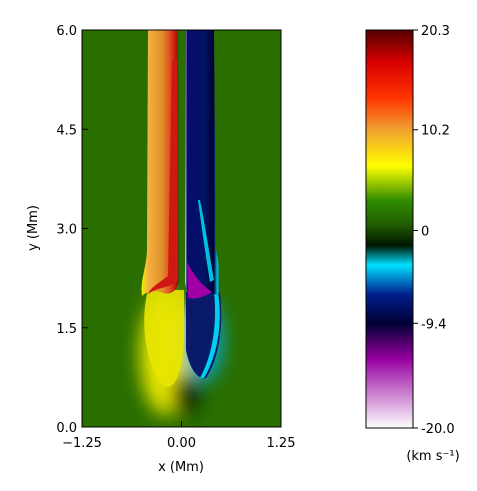 Image resolution: width=477 pixels, height=491 pixels. Describe the element at coordinates (66, 31) in the screenshot. I see `y-tick-label: 6.0` at that location.